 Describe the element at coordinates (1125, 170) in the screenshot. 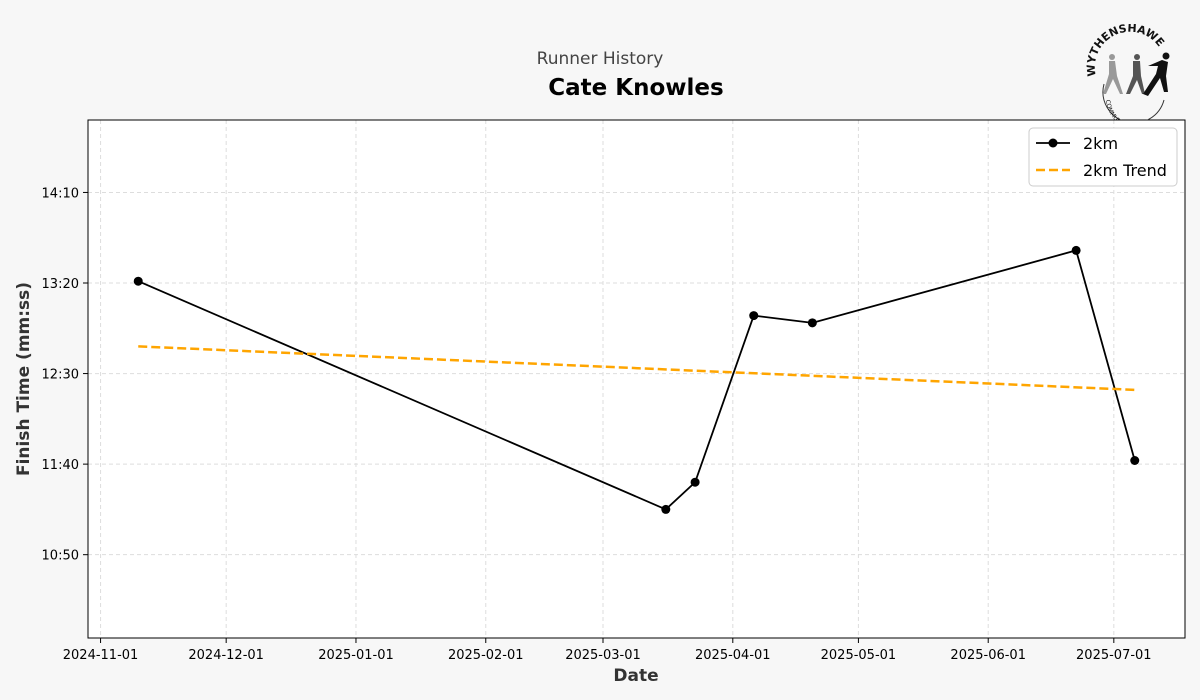

I see `legend-trend-label: 2km Trend` at that location.